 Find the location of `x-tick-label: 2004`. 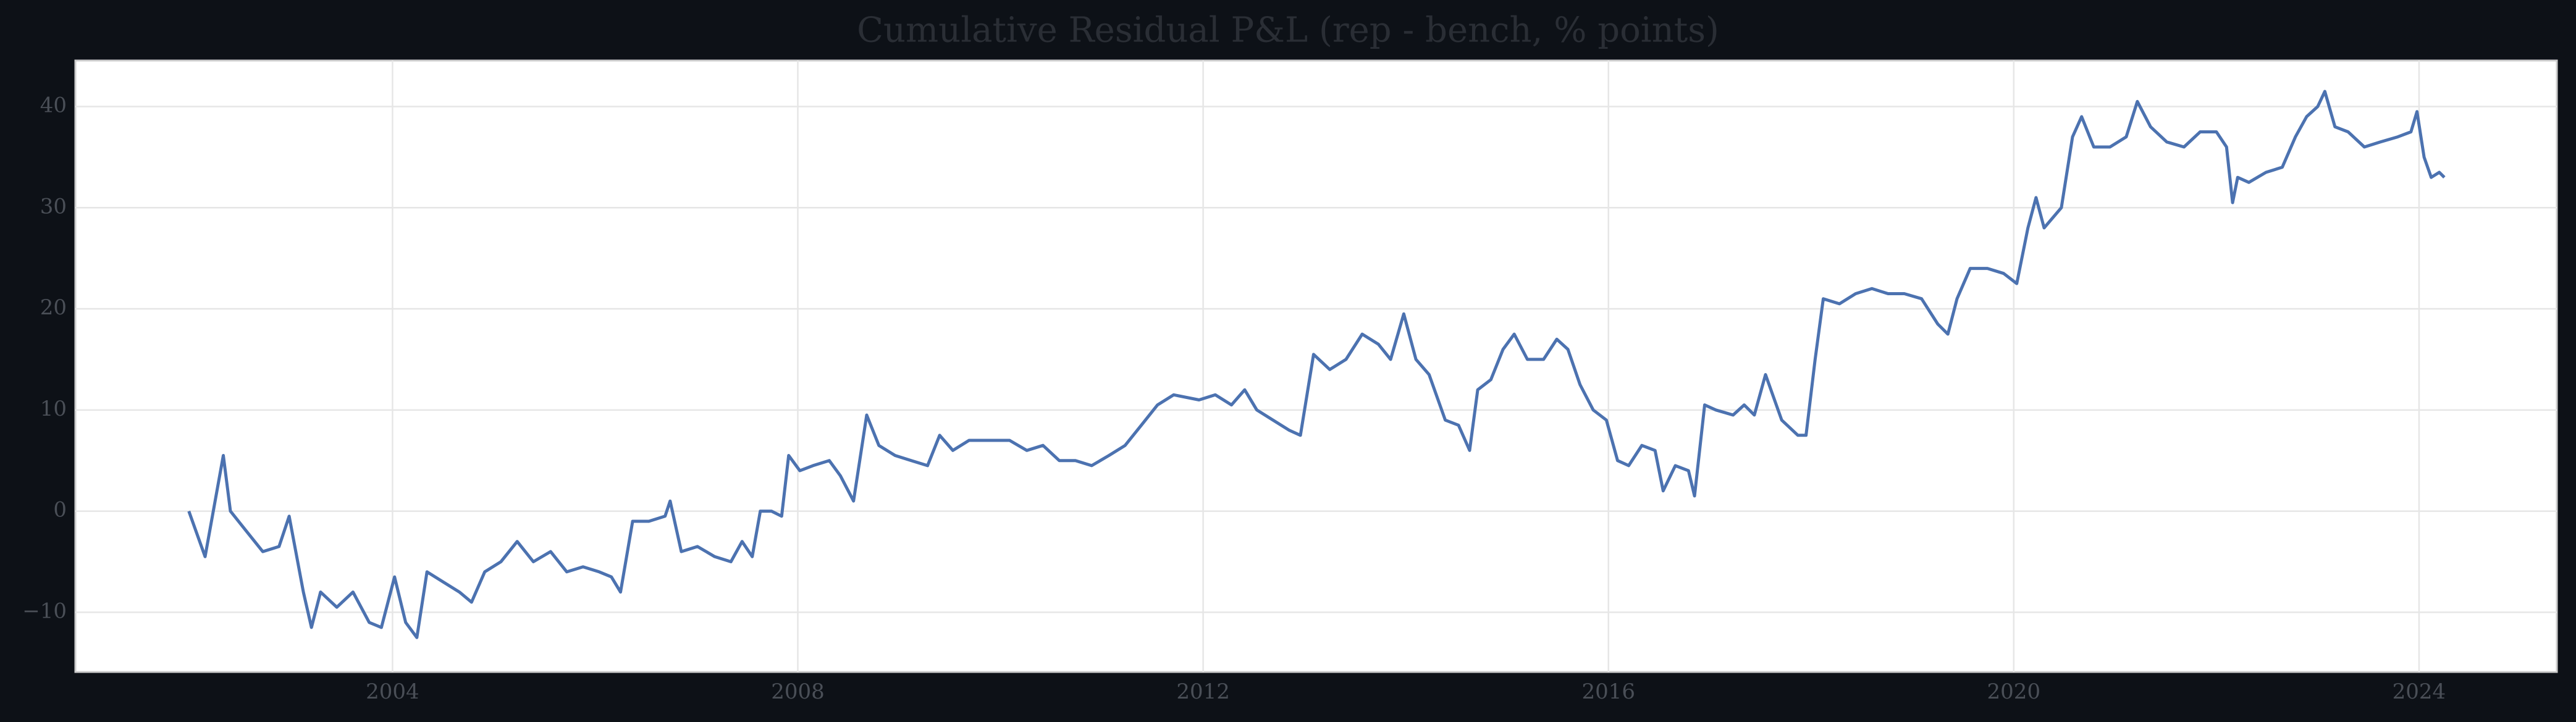

x-tick-label: 2004 is located at coordinates (392, 691).